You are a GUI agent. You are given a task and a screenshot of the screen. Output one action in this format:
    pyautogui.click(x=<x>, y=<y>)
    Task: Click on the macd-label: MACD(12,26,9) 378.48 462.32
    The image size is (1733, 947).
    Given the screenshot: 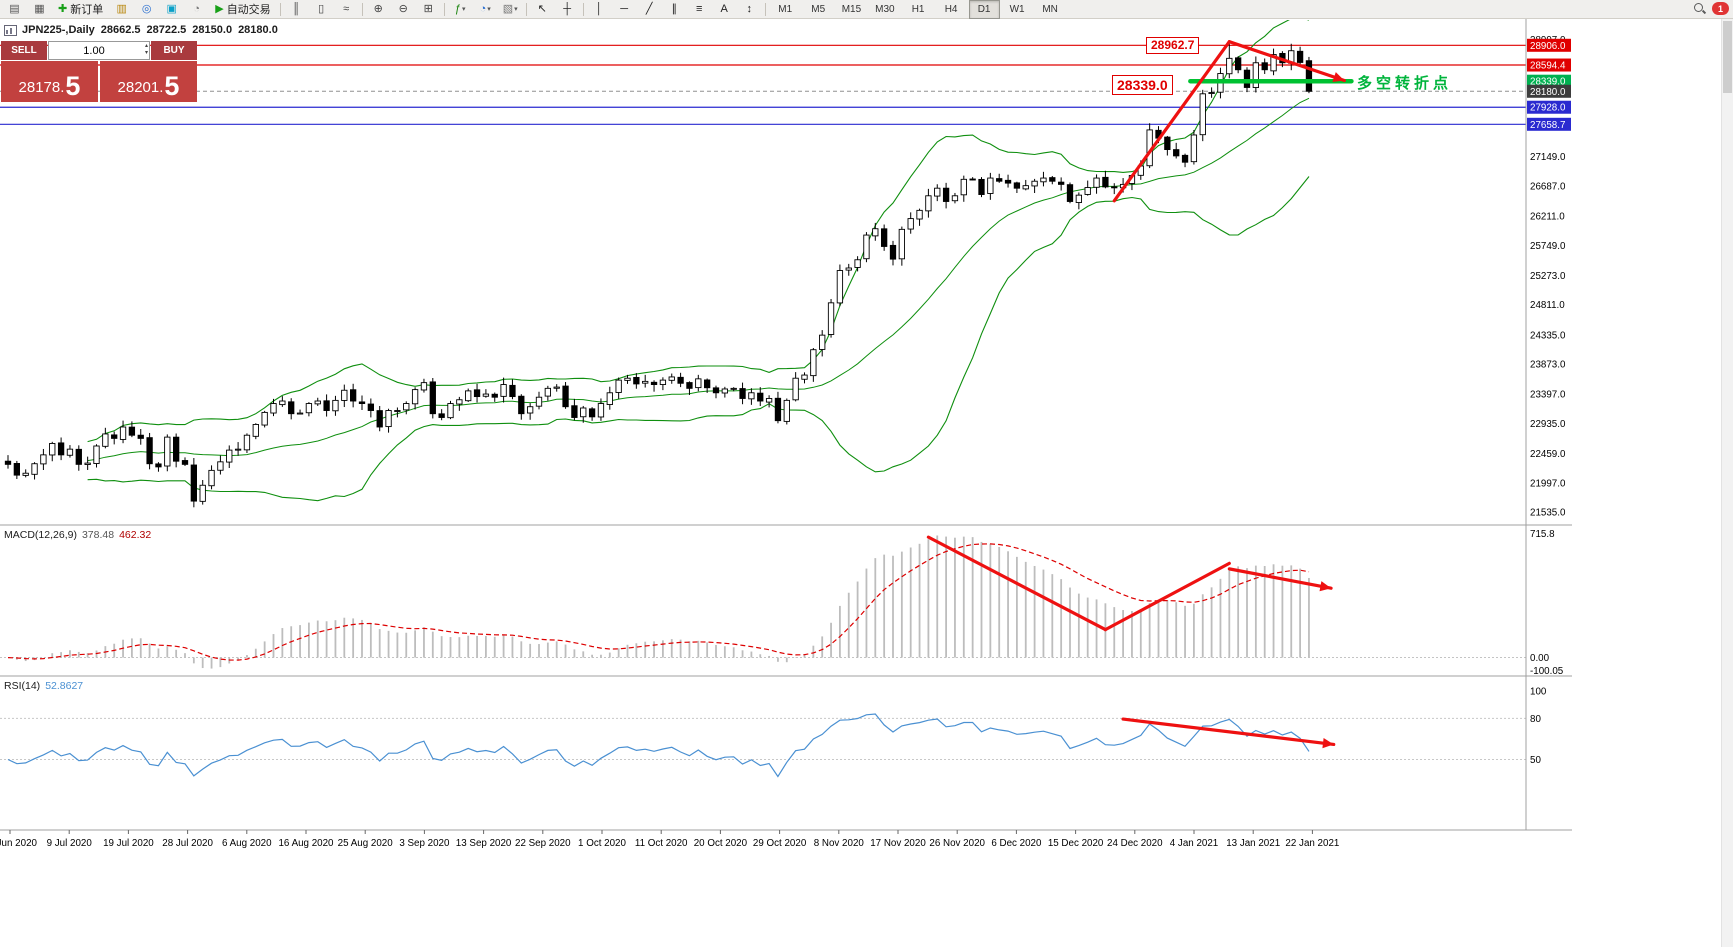 What is the action you would take?
    pyautogui.click(x=77, y=535)
    